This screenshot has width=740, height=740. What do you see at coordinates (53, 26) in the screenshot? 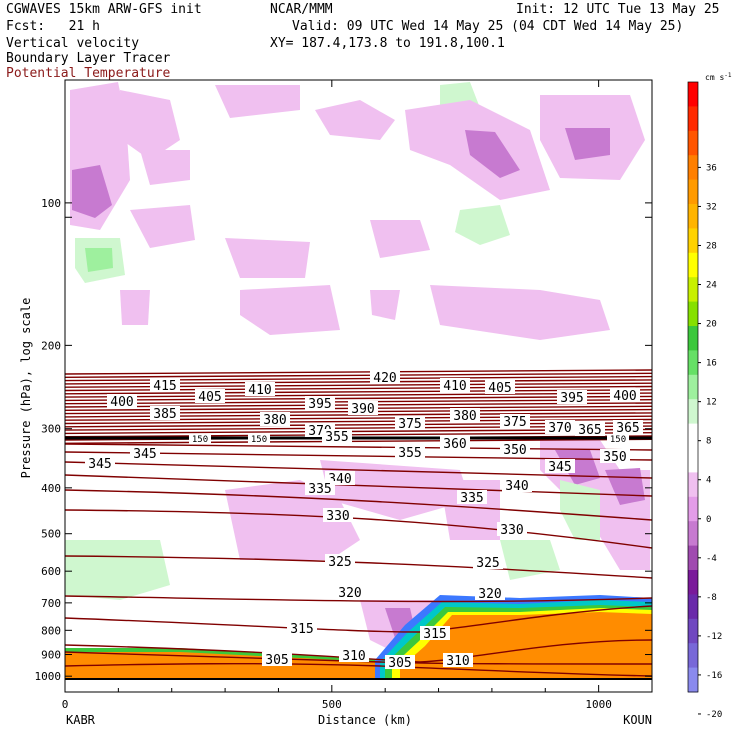
I see `forecast-hour: Fcst: 21 h` at bounding box center [53, 26].